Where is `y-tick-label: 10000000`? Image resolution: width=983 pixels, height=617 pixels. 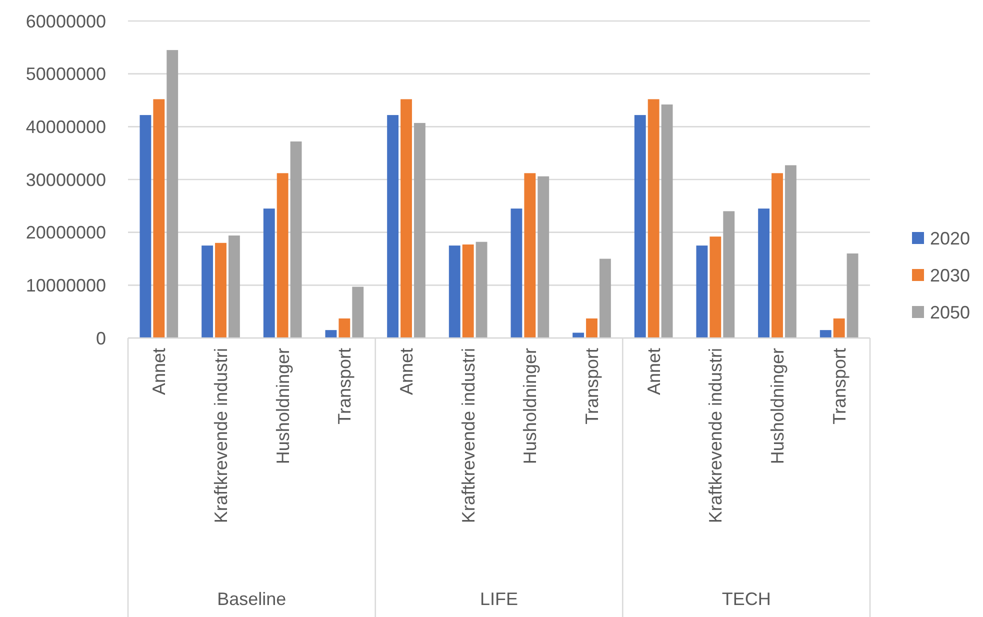 y-tick-label: 10000000 is located at coordinates (66, 285).